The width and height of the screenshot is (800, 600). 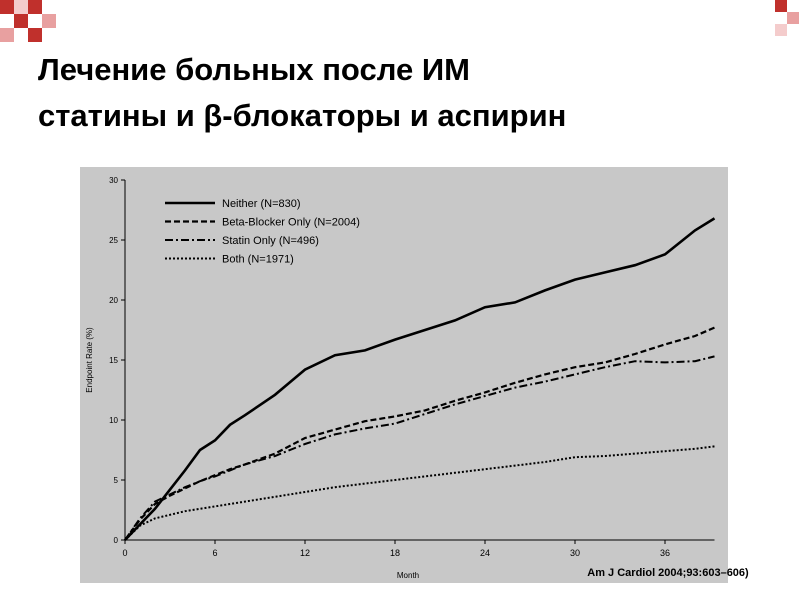 I want to click on legend-label: Neither (N=830), so click(x=261, y=204).